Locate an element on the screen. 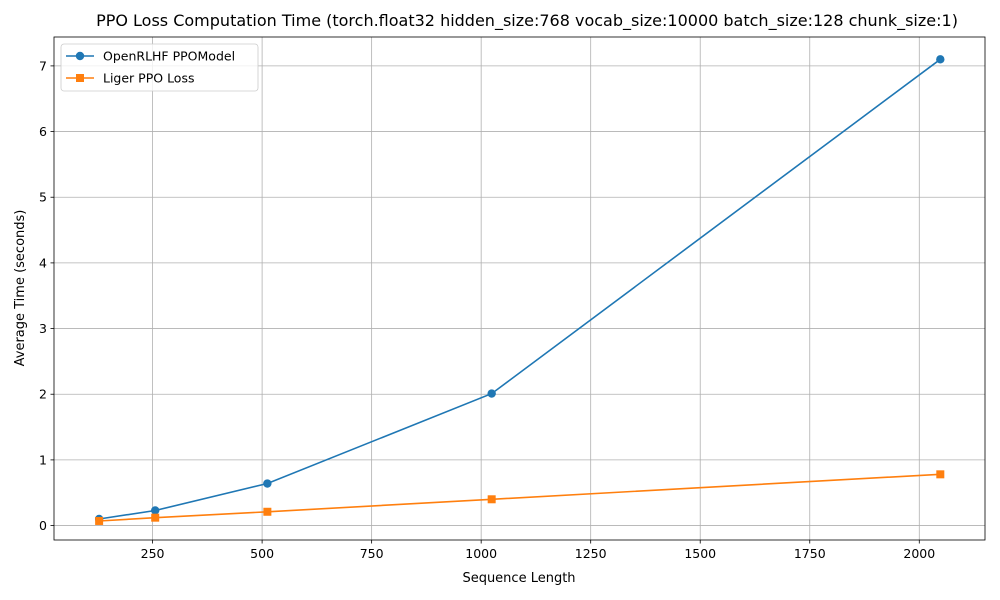 The width and height of the screenshot is (1000, 600). legend-label: OpenRLHF PPOModel is located at coordinates (169, 56).